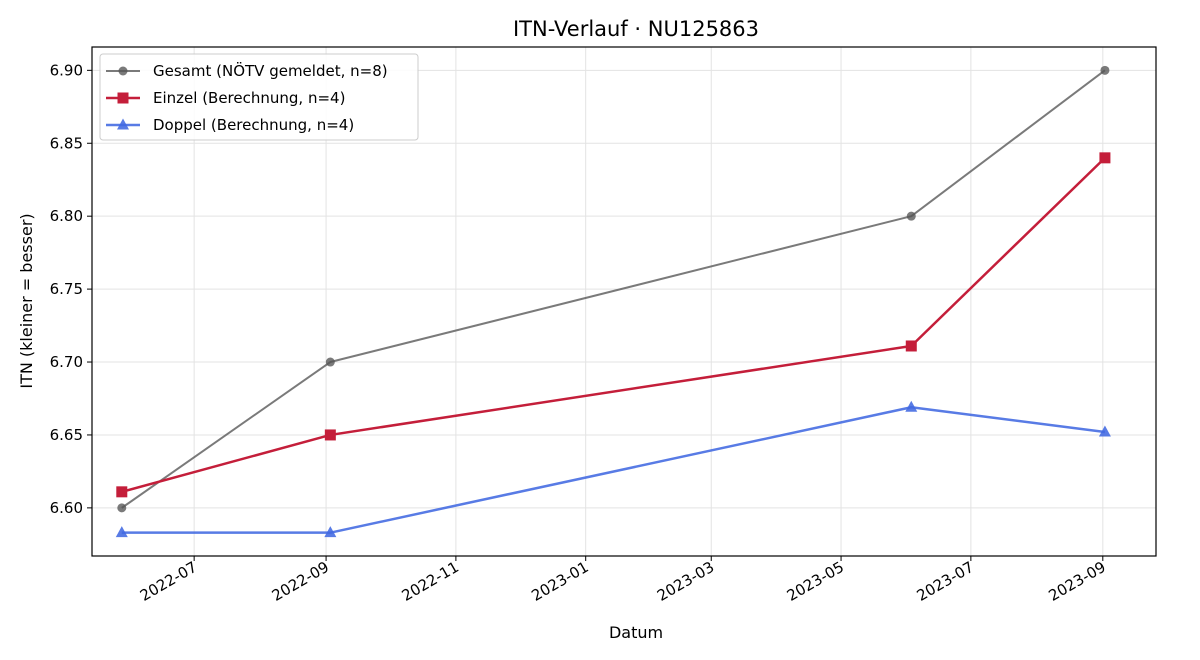 The width and height of the screenshot is (1200, 660). I want to click on legend-entry: Doppel (Berechnung, n=4), so click(230, 125).